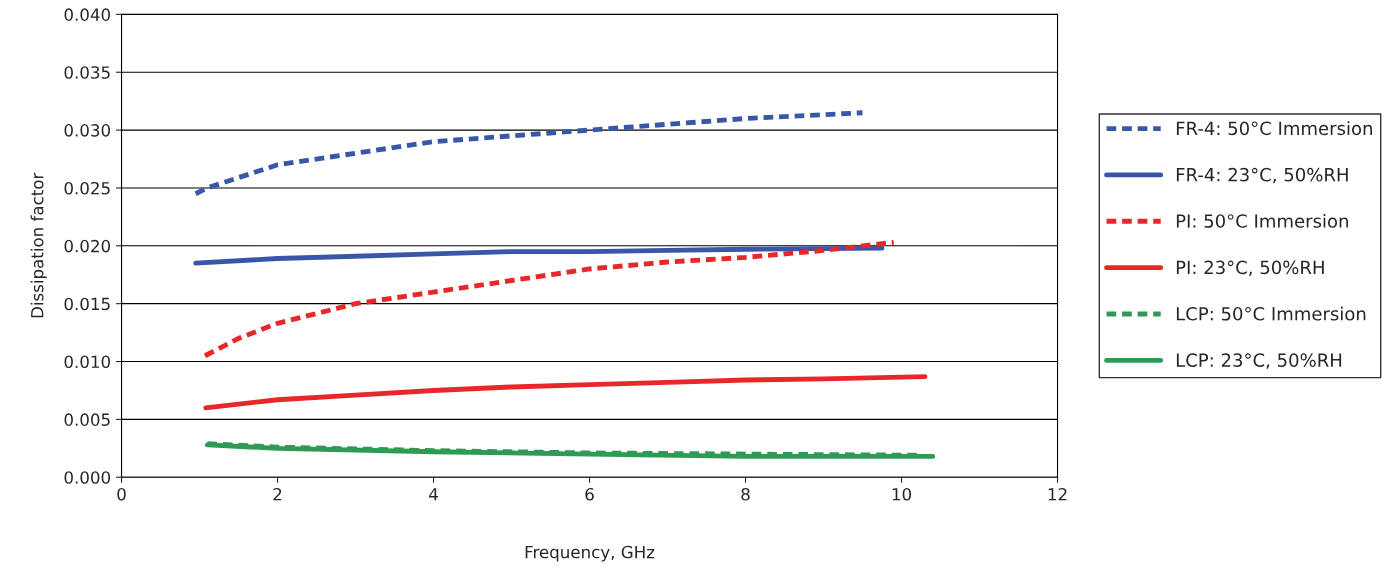 The image size is (1397, 575). Describe the element at coordinates (121, 494) in the screenshot. I see `x-tick-label: 0` at that location.